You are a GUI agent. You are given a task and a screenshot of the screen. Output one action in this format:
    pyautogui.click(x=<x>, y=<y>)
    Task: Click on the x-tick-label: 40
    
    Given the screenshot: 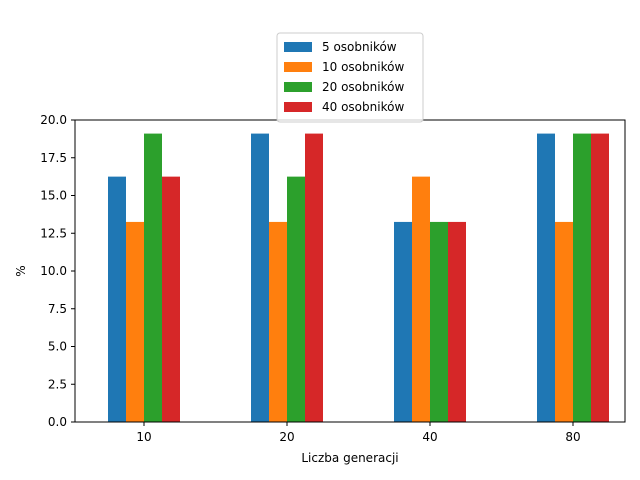 What is the action you would take?
    pyautogui.click(x=429, y=437)
    